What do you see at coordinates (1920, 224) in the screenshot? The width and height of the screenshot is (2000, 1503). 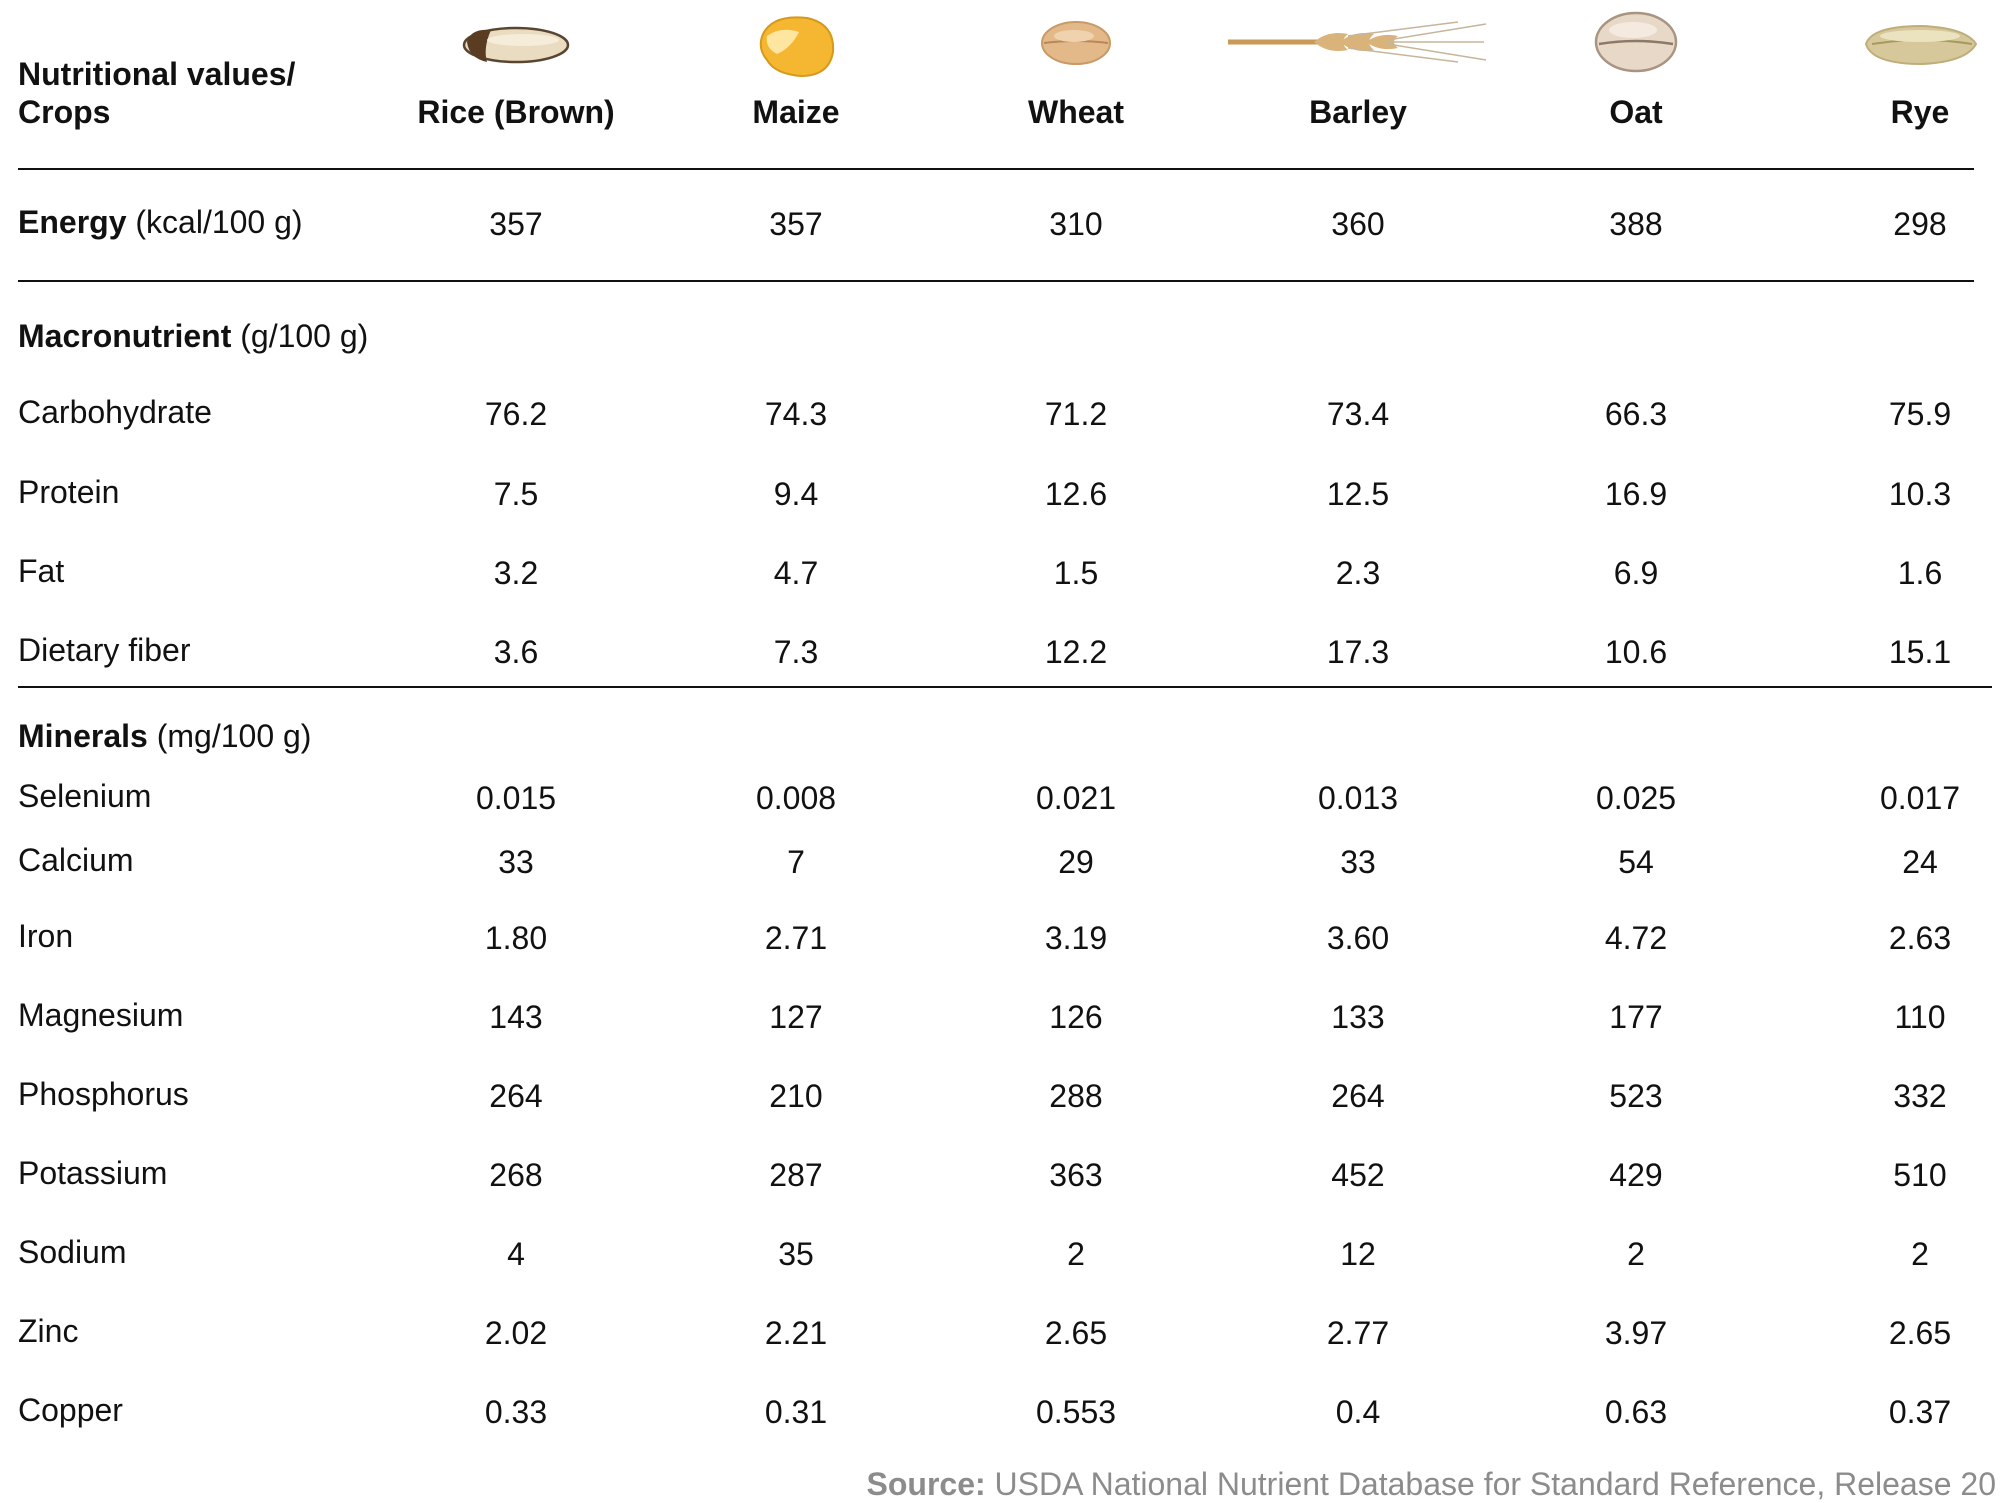 I see `energy-value: 298` at bounding box center [1920, 224].